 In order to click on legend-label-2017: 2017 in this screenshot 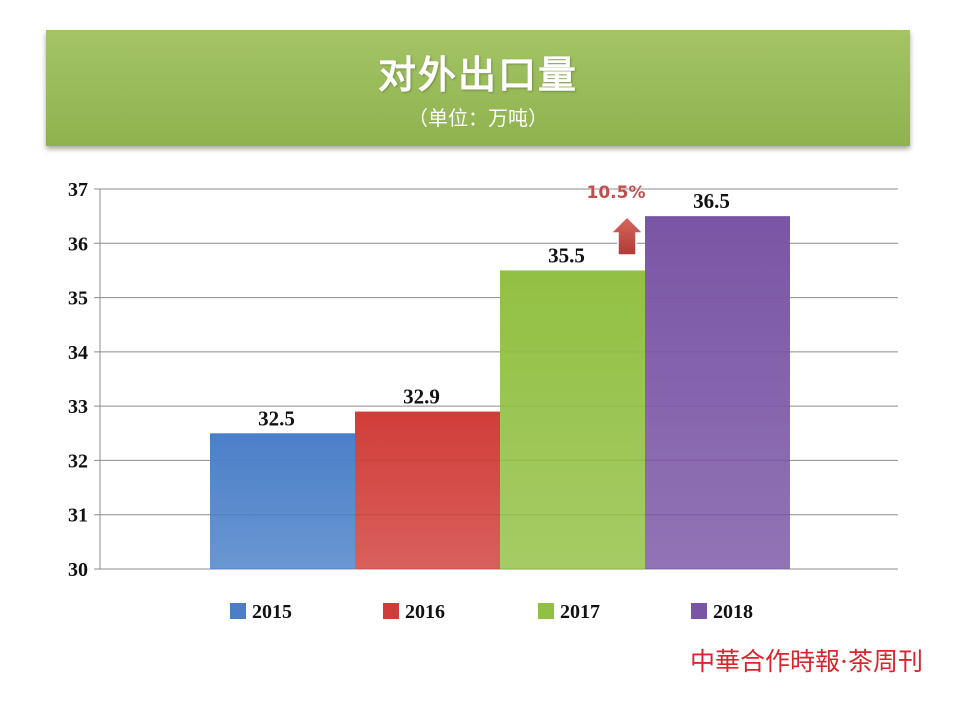, I will do `click(580, 612)`.